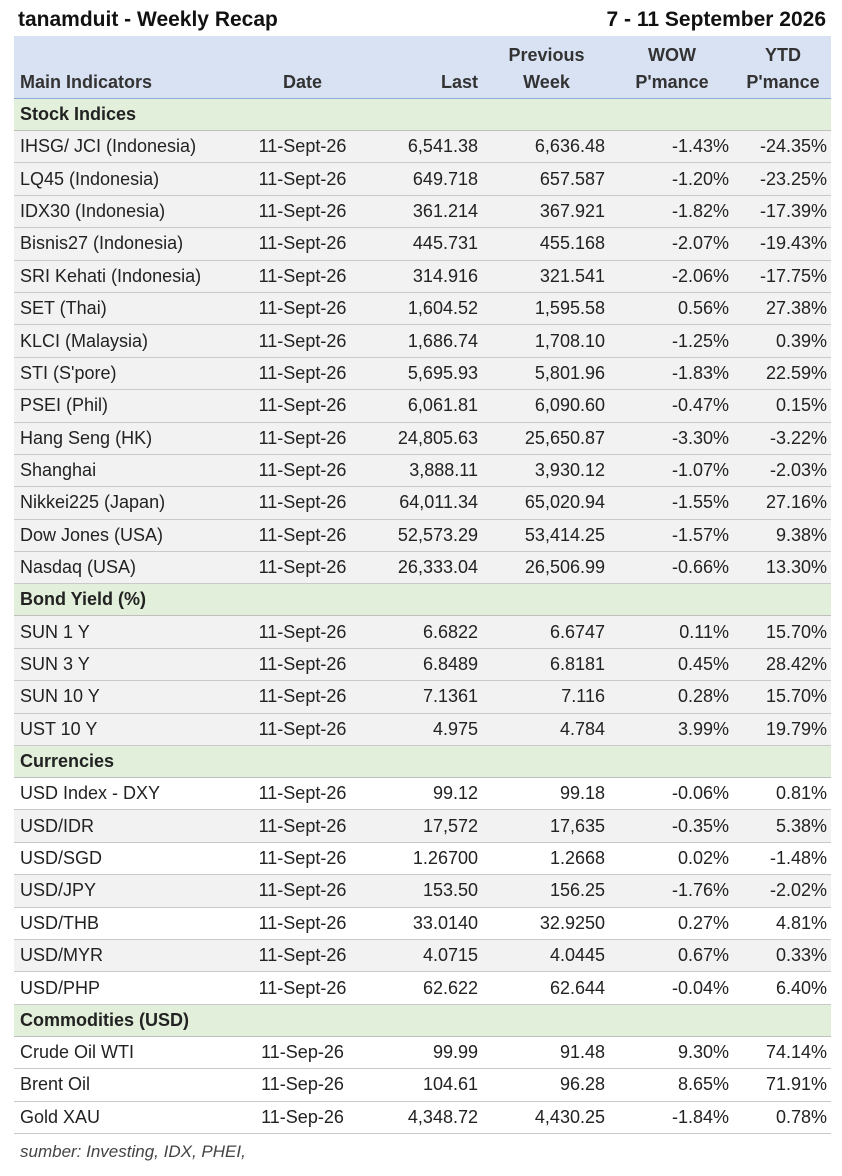 Image resolution: width=842 pixels, height=1176 pixels. What do you see at coordinates (148, 19) in the screenshot?
I see `report-title: tanamduit - Weekly Recap` at bounding box center [148, 19].